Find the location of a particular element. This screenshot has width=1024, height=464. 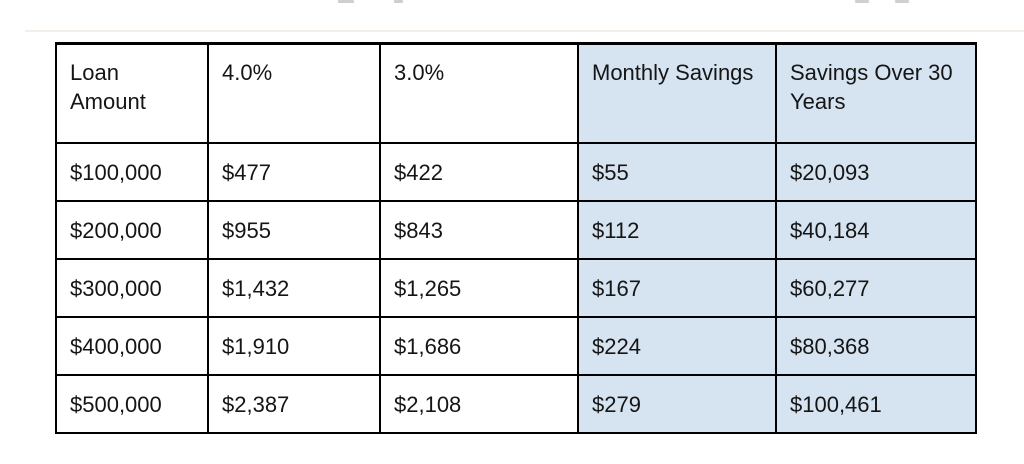

cell-loan-amount: $100,000 is located at coordinates (132, 172).